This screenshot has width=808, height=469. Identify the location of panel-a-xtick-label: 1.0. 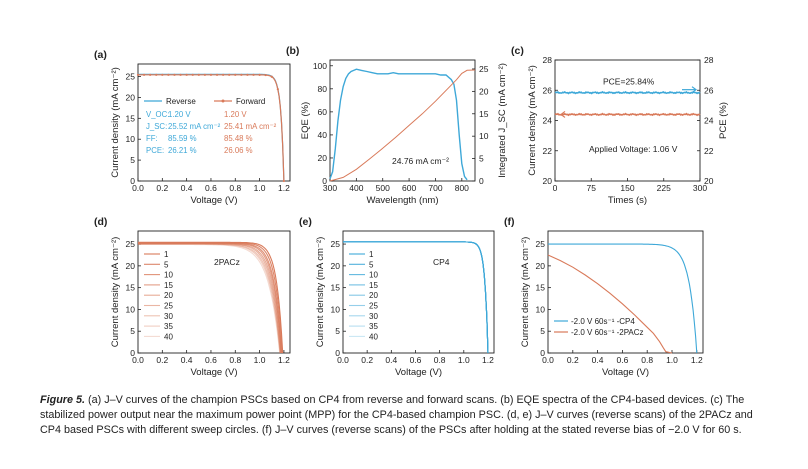
(260, 188).